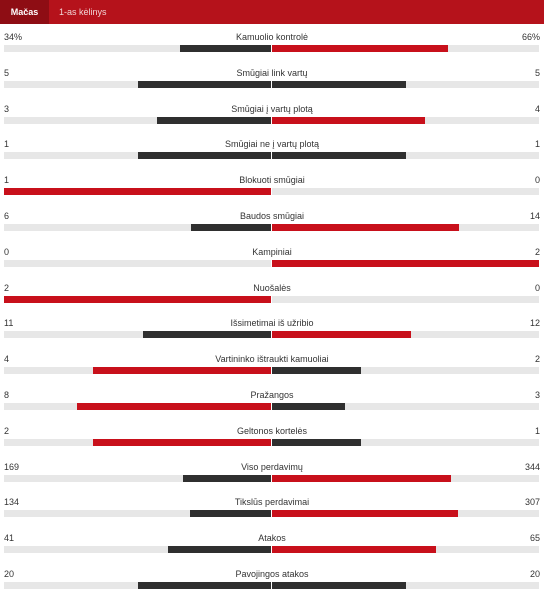  What do you see at coordinates (7, 108) in the screenshot?
I see `home-value: 3` at bounding box center [7, 108].